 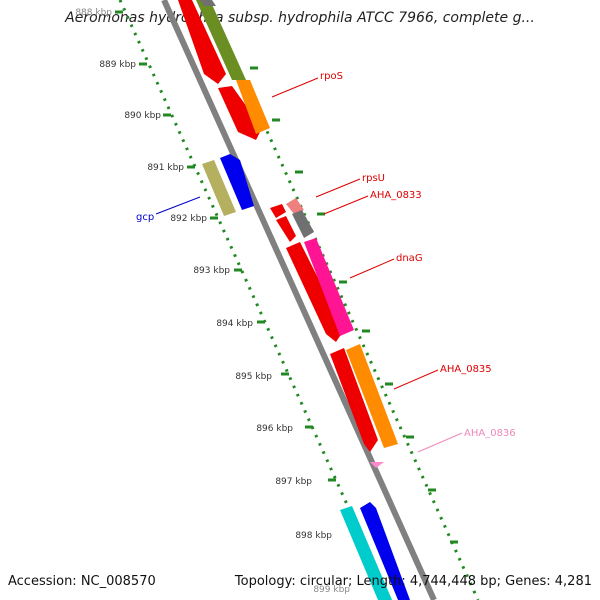 What do you see at coordinates (142, 116) in the screenshot?
I see `ruler-tick-label: 890 kbp` at bounding box center [142, 116].